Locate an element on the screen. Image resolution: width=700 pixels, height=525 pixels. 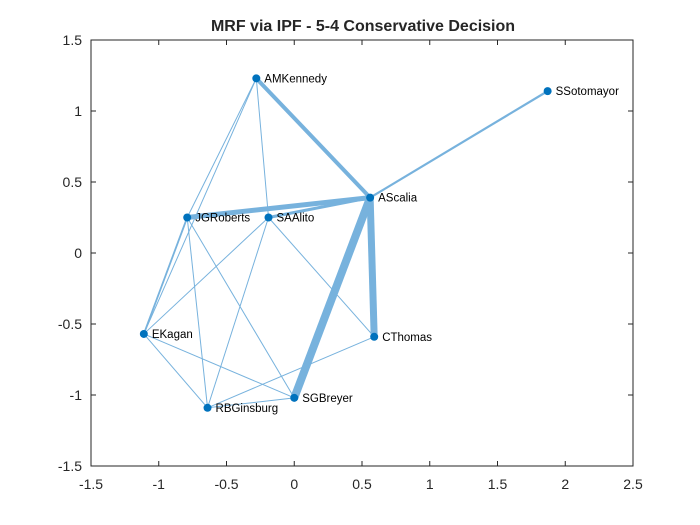
node-saalito is located at coordinates (268, 217).